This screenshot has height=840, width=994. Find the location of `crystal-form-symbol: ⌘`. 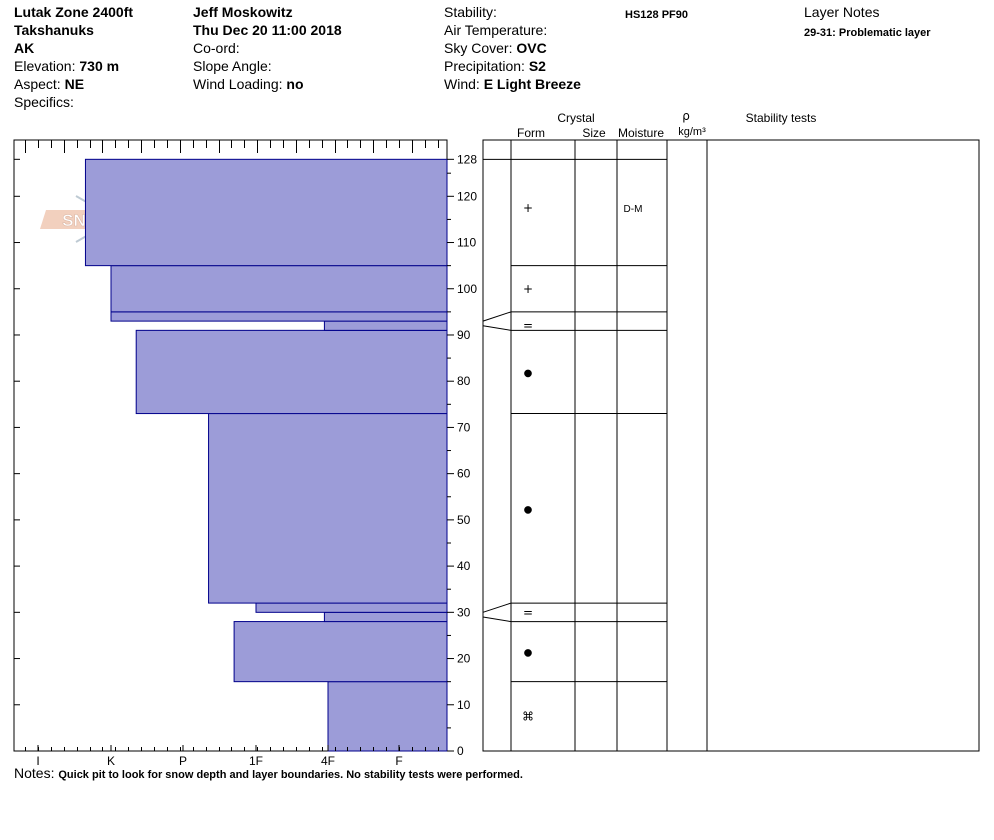

crystal-form-symbol: ⌘ is located at coordinates (528, 716).